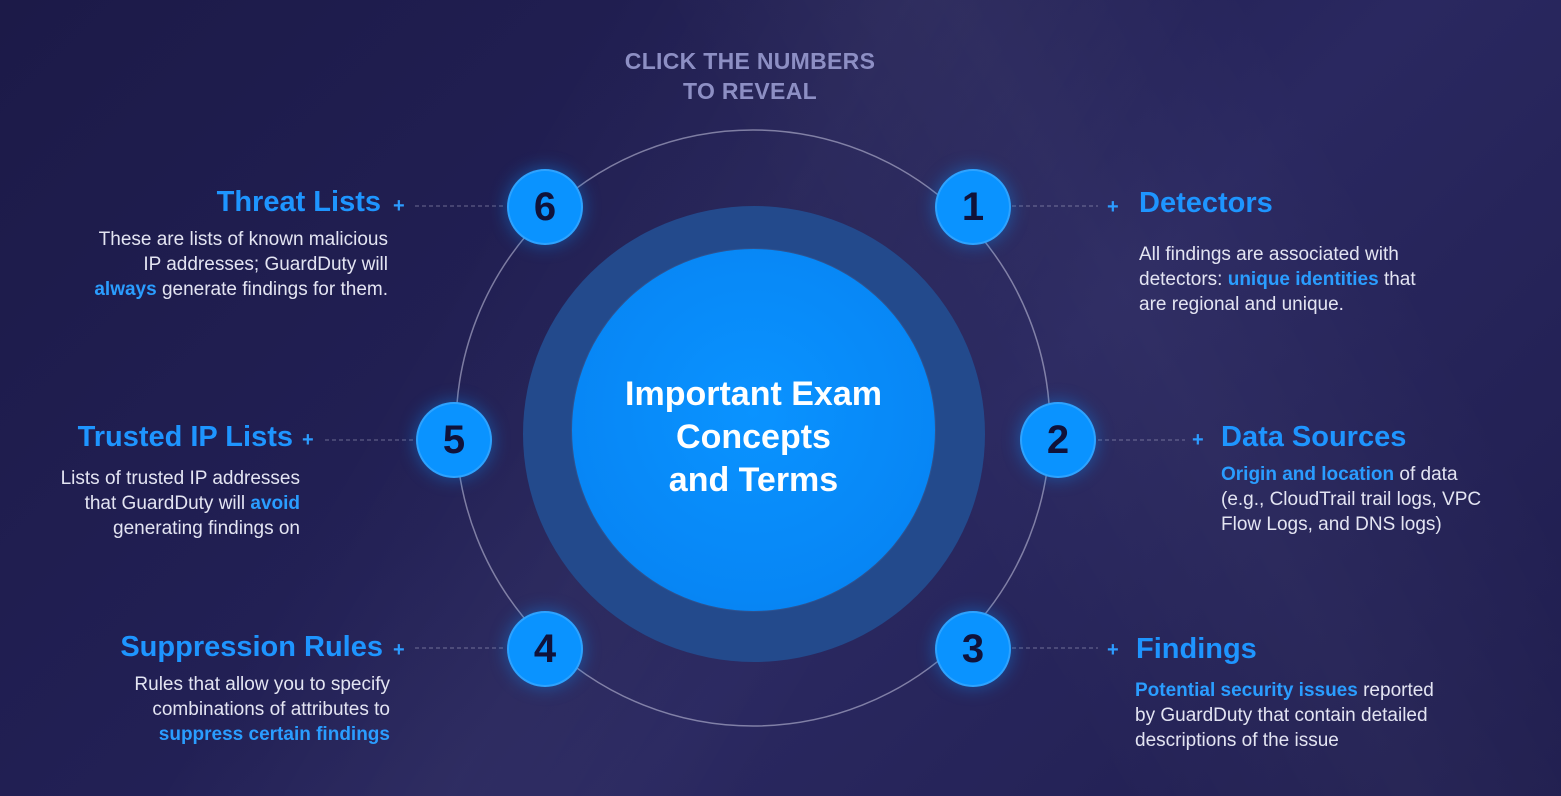 The height and width of the screenshot is (796, 1561). Describe the element at coordinates (1246, 690) in the screenshot. I see `highlight-text: Potential security issues` at that location.